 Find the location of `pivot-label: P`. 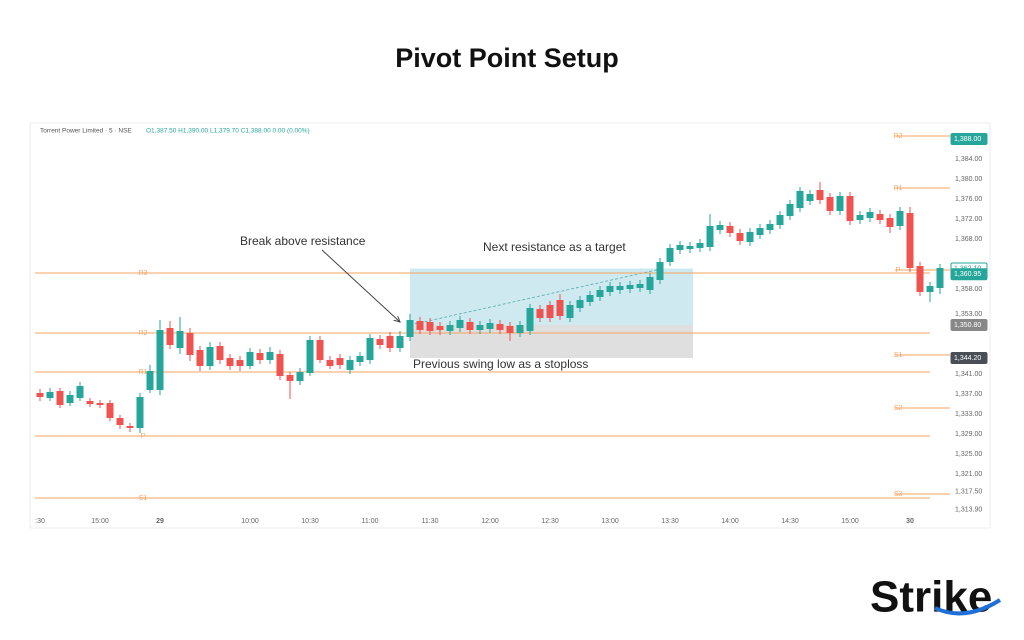

pivot-label: P is located at coordinates (898, 270).